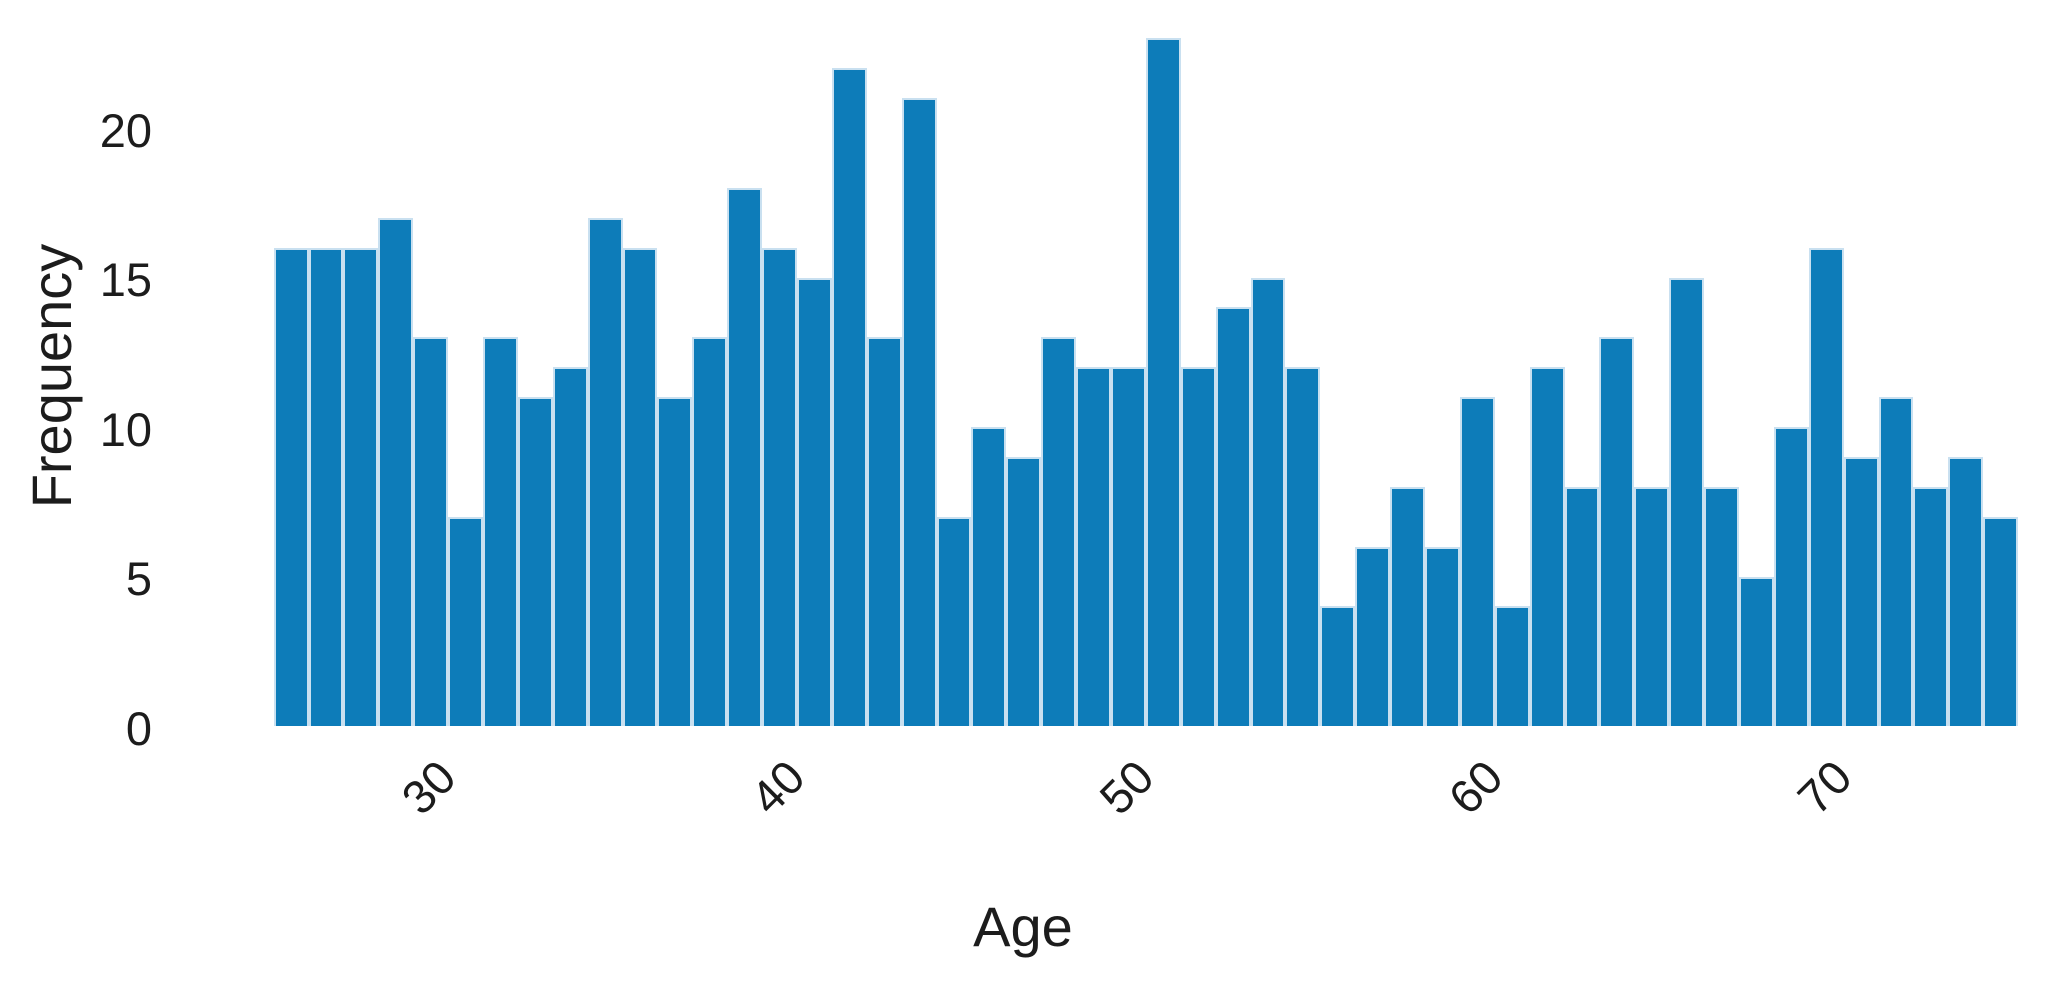 The image size is (2051, 985). I want to click on y-axis-title: Frequency, so click(51, 376).